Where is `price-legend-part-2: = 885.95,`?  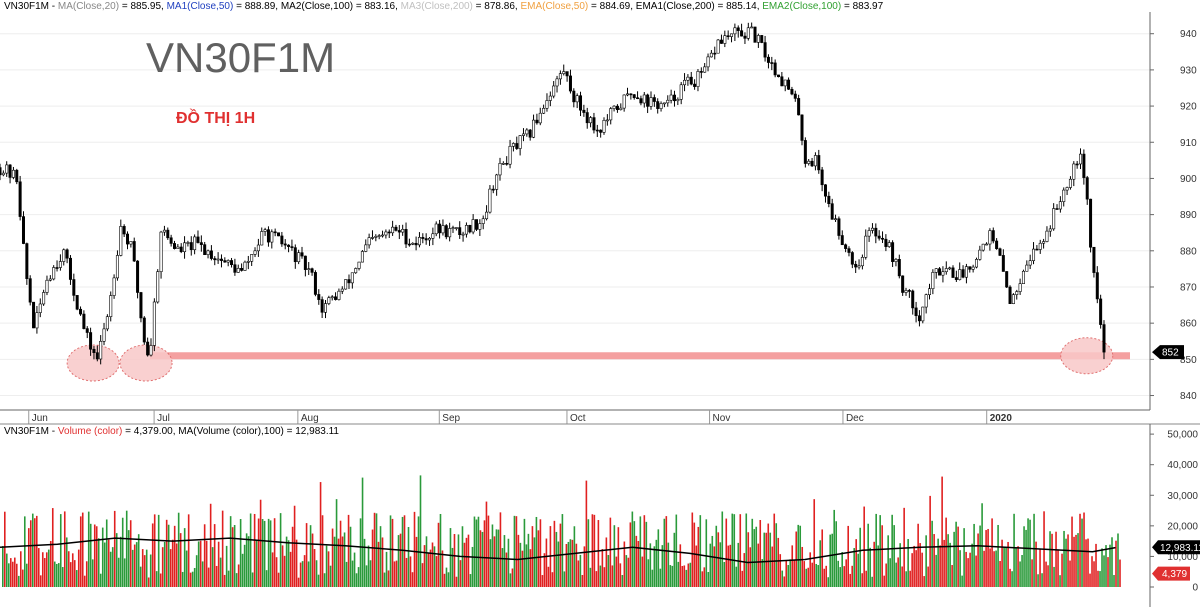
price-legend-part-2: = 885.95, is located at coordinates (143, 6).